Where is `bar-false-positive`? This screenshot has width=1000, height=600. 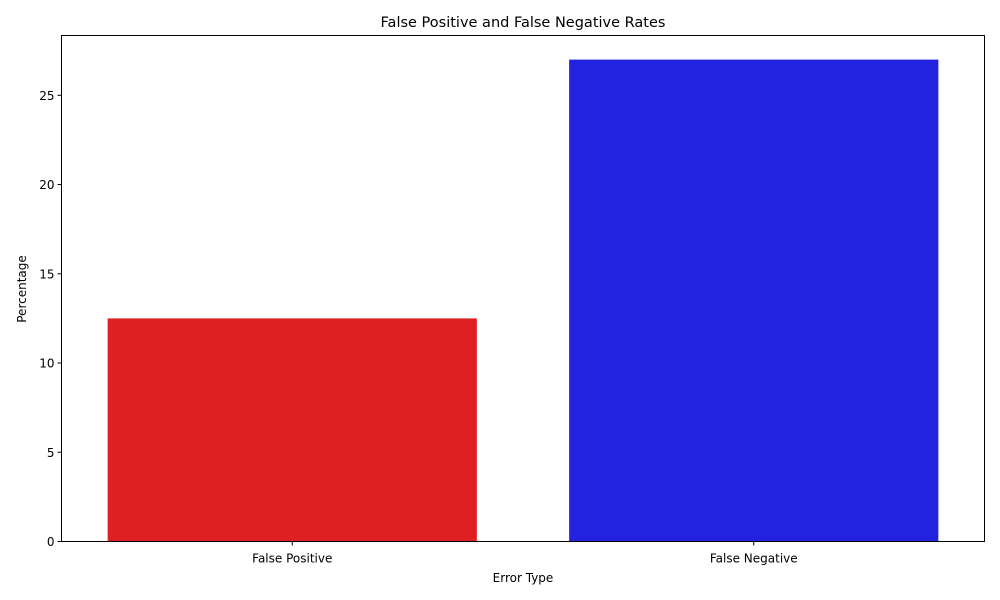
bar-false-positive is located at coordinates (292, 430).